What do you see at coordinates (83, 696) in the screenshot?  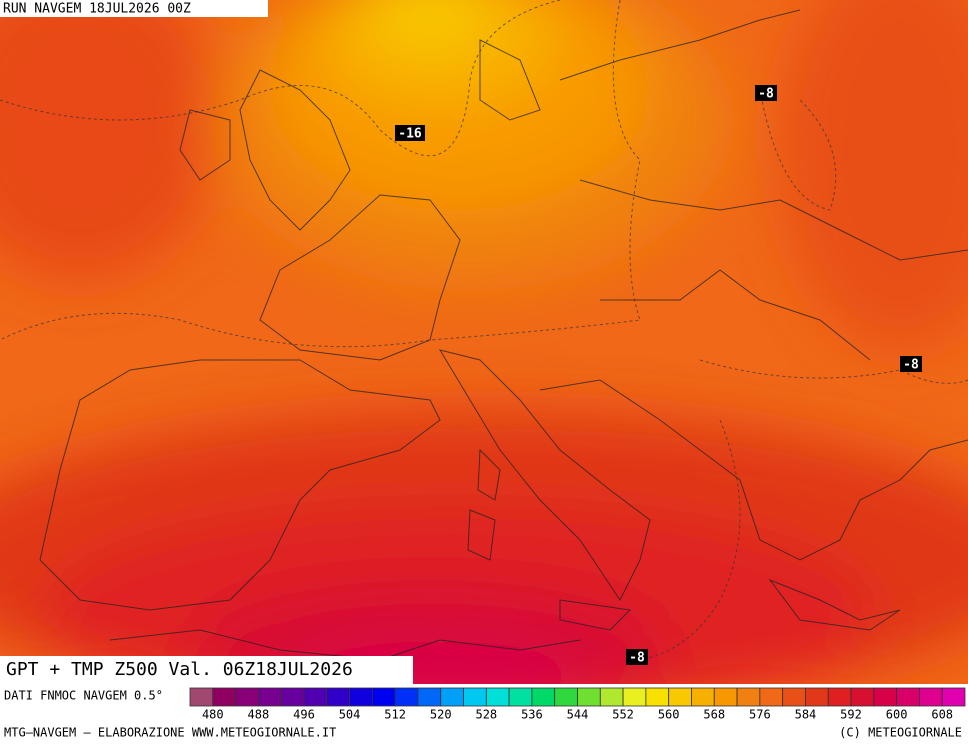 I see `colorbar-caption: DATI FNMOC NAVGEM 0.5°` at bounding box center [83, 696].